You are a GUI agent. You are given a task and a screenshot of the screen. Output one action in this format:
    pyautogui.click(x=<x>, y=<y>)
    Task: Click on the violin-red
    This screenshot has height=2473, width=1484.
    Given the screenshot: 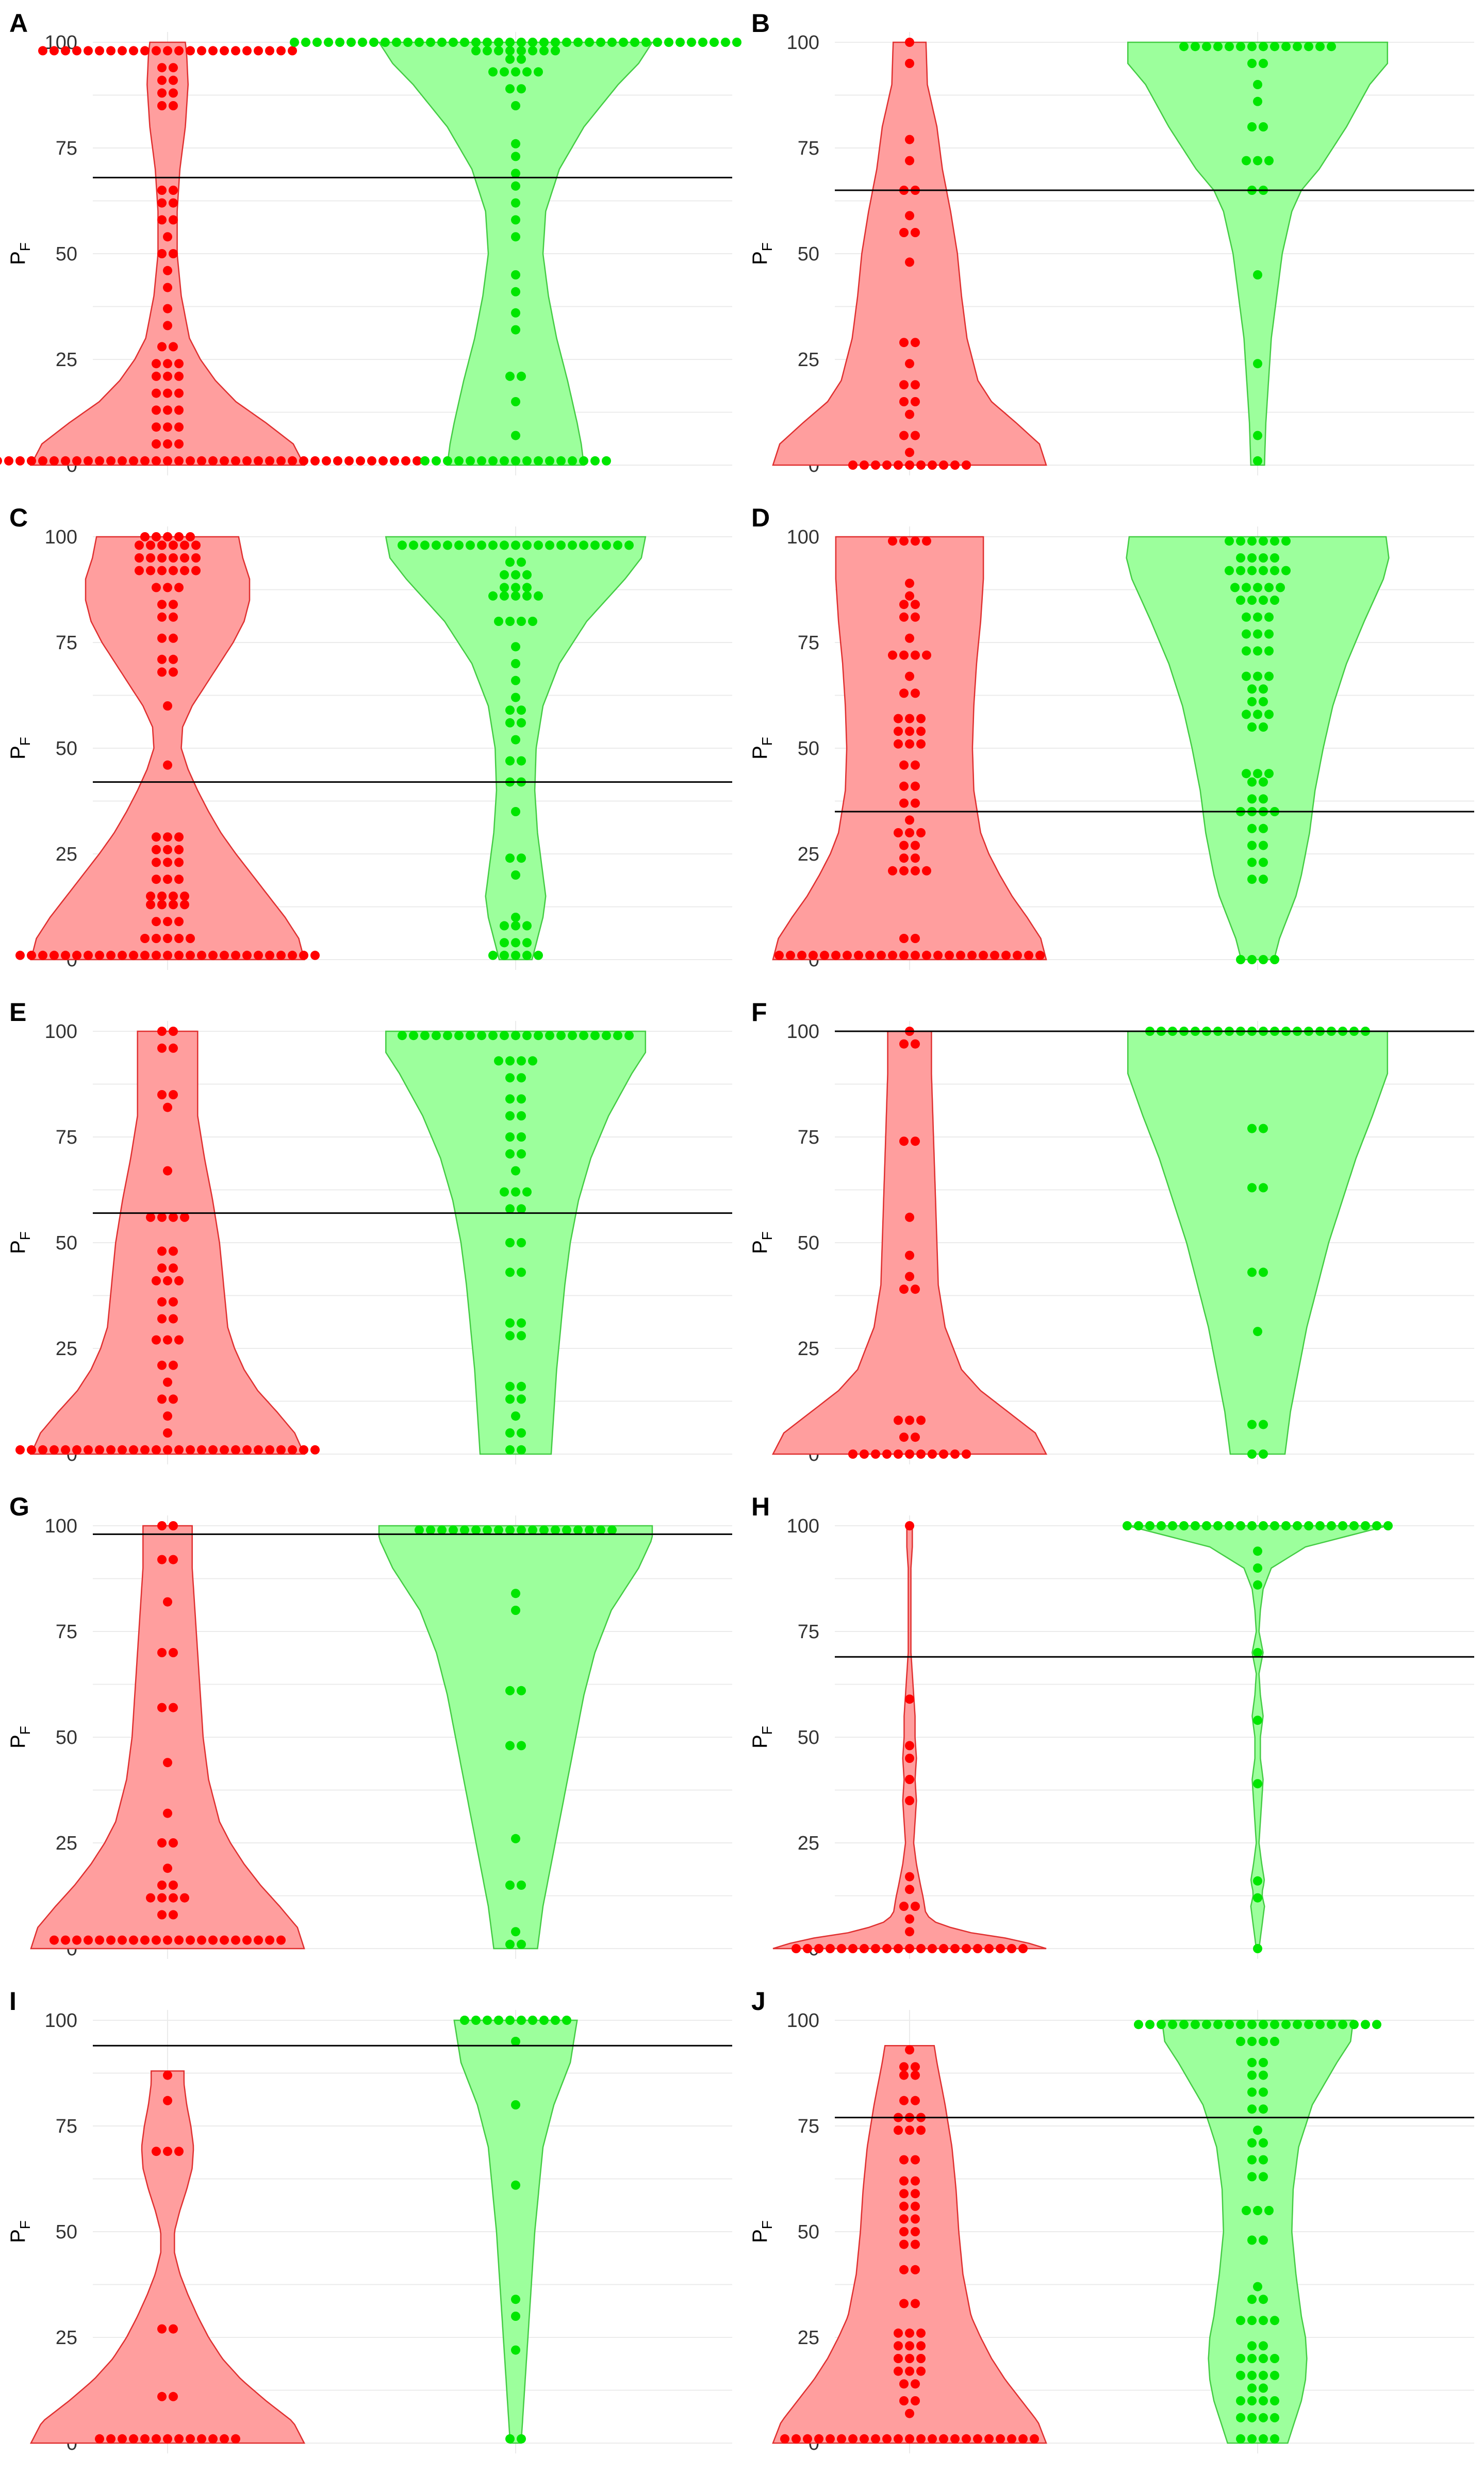 What is the action you would take?
    pyautogui.click(x=167, y=1737)
    